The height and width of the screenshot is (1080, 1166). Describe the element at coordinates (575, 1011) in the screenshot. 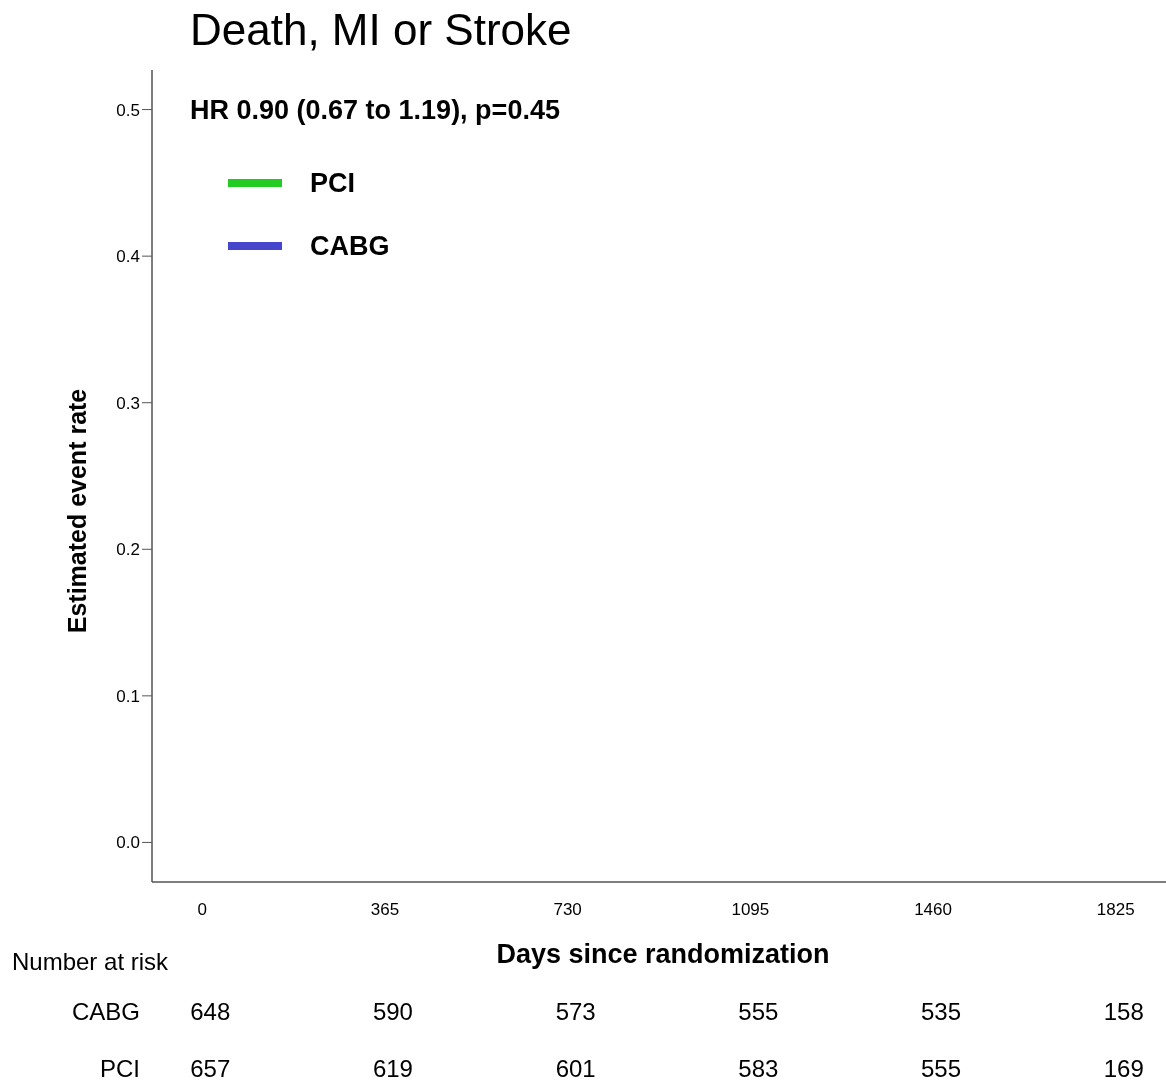

I see `text: 573` at that location.